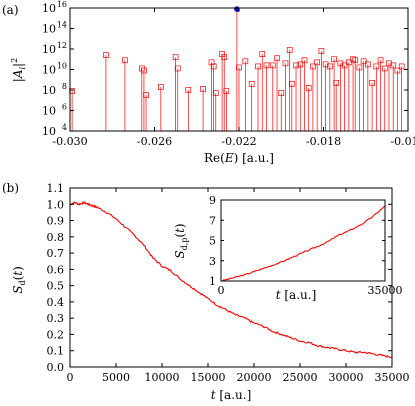 The width and height of the screenshot is (415, 406). Describe the element at coordinates (254, 377) in the screenshot. I see `x-tick-label: 20000` at that location.